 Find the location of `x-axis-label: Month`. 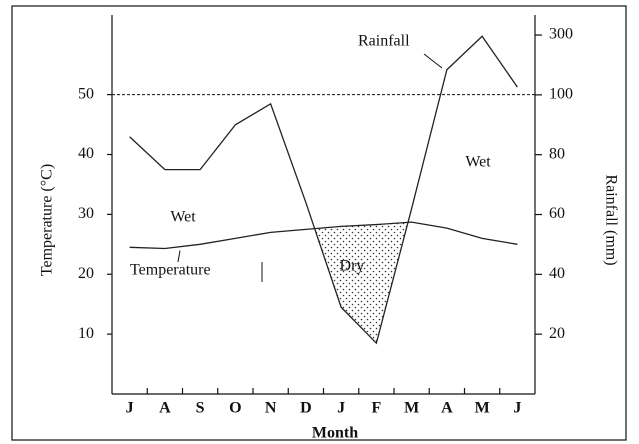

x-axis-label: Month is located at coordinates (335, 433).